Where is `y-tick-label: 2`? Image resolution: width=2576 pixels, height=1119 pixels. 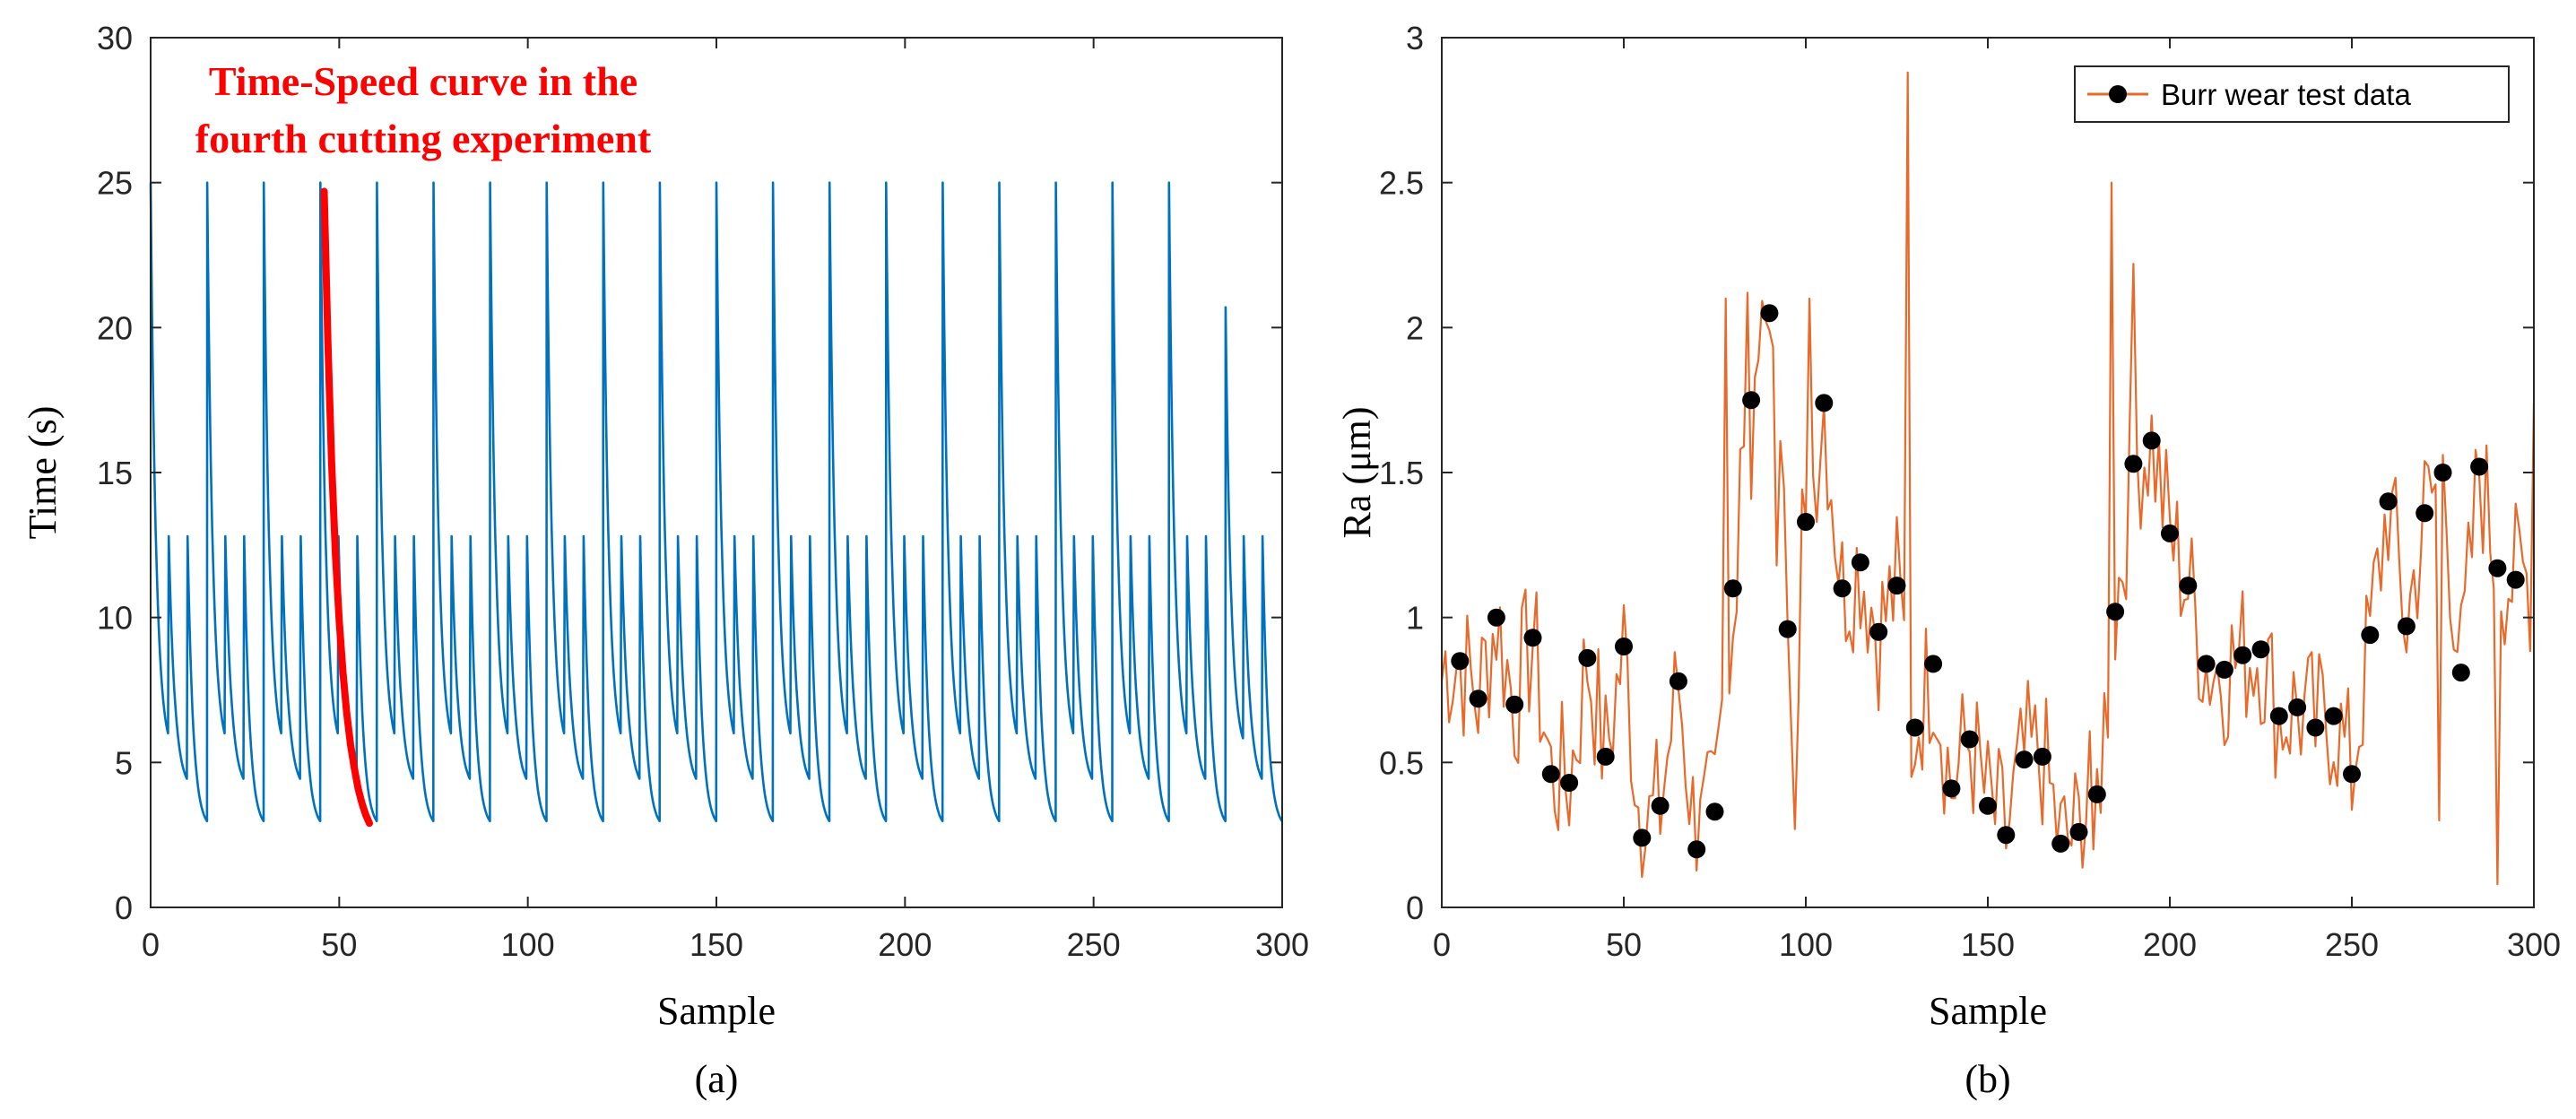 y-tick-label: 2 is located at coordinates (1415, 327).